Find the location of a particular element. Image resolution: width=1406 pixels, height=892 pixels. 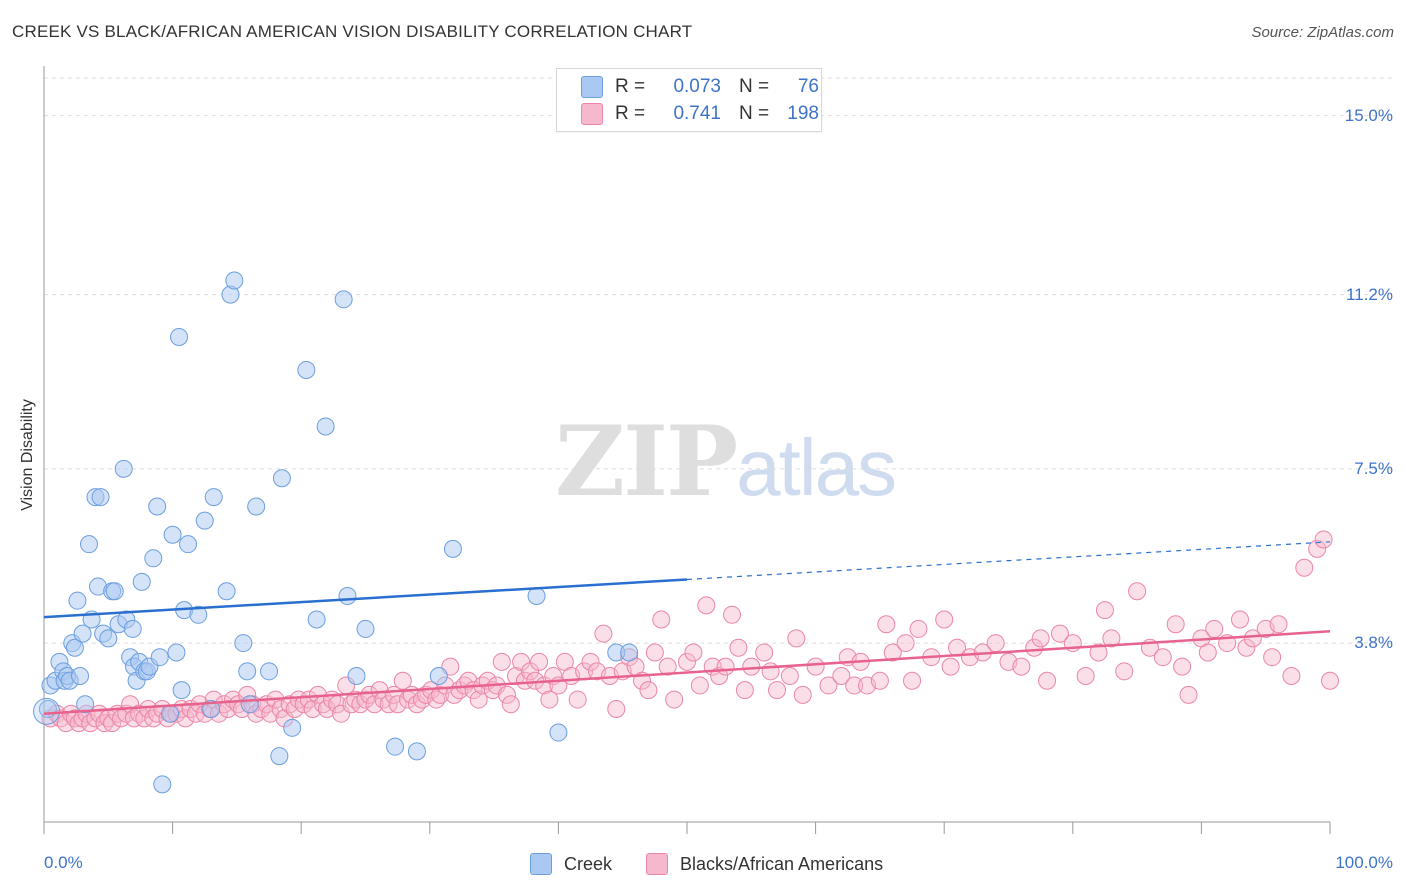

stats-legend: R = 0.073 N = 76 R = 0.741 N = 198 is located at coordinates (689, 100).